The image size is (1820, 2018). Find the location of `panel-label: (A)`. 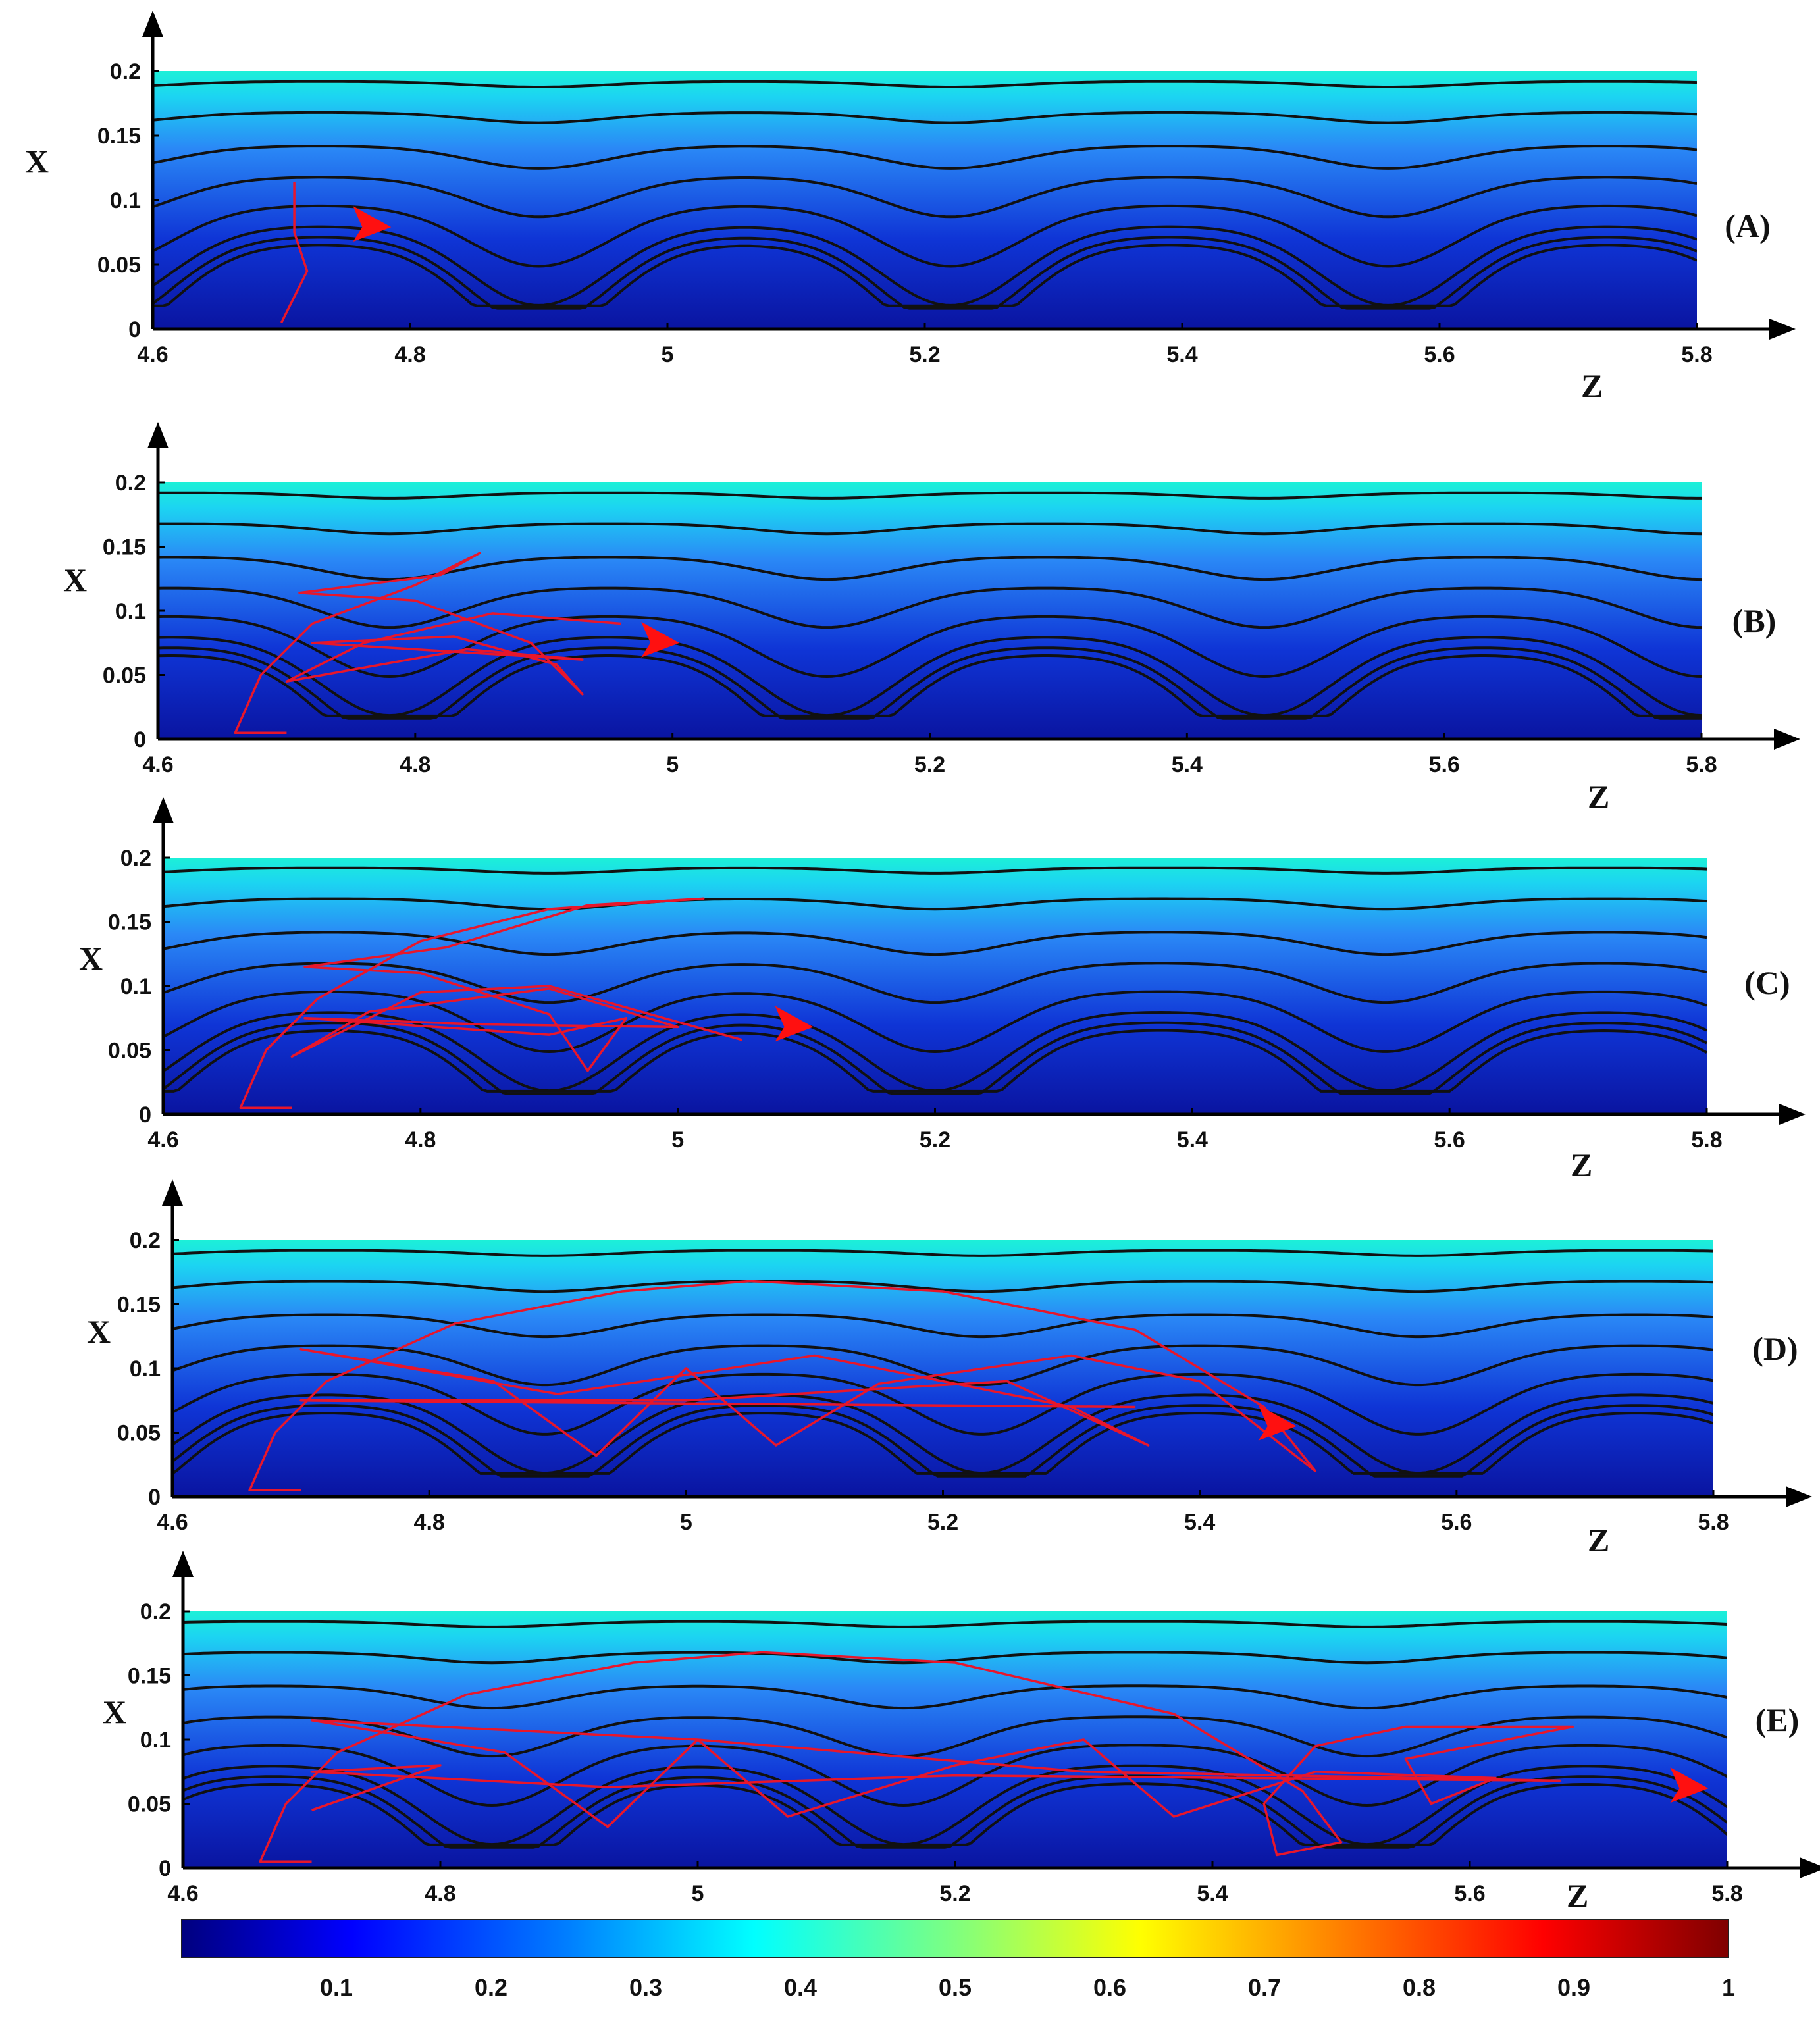

panel-label: (A) is located at coordinates (1747, 226).